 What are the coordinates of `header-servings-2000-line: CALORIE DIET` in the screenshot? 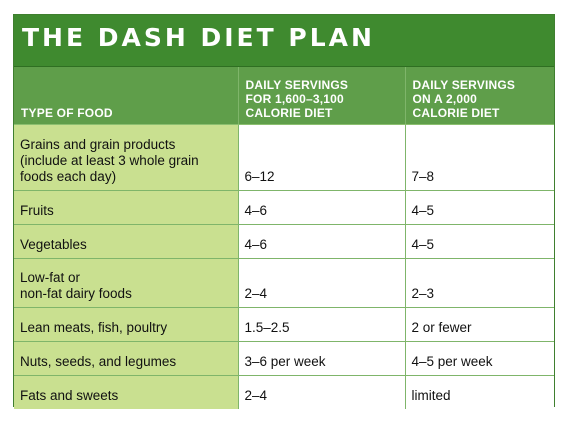 It's located at (456, 112).